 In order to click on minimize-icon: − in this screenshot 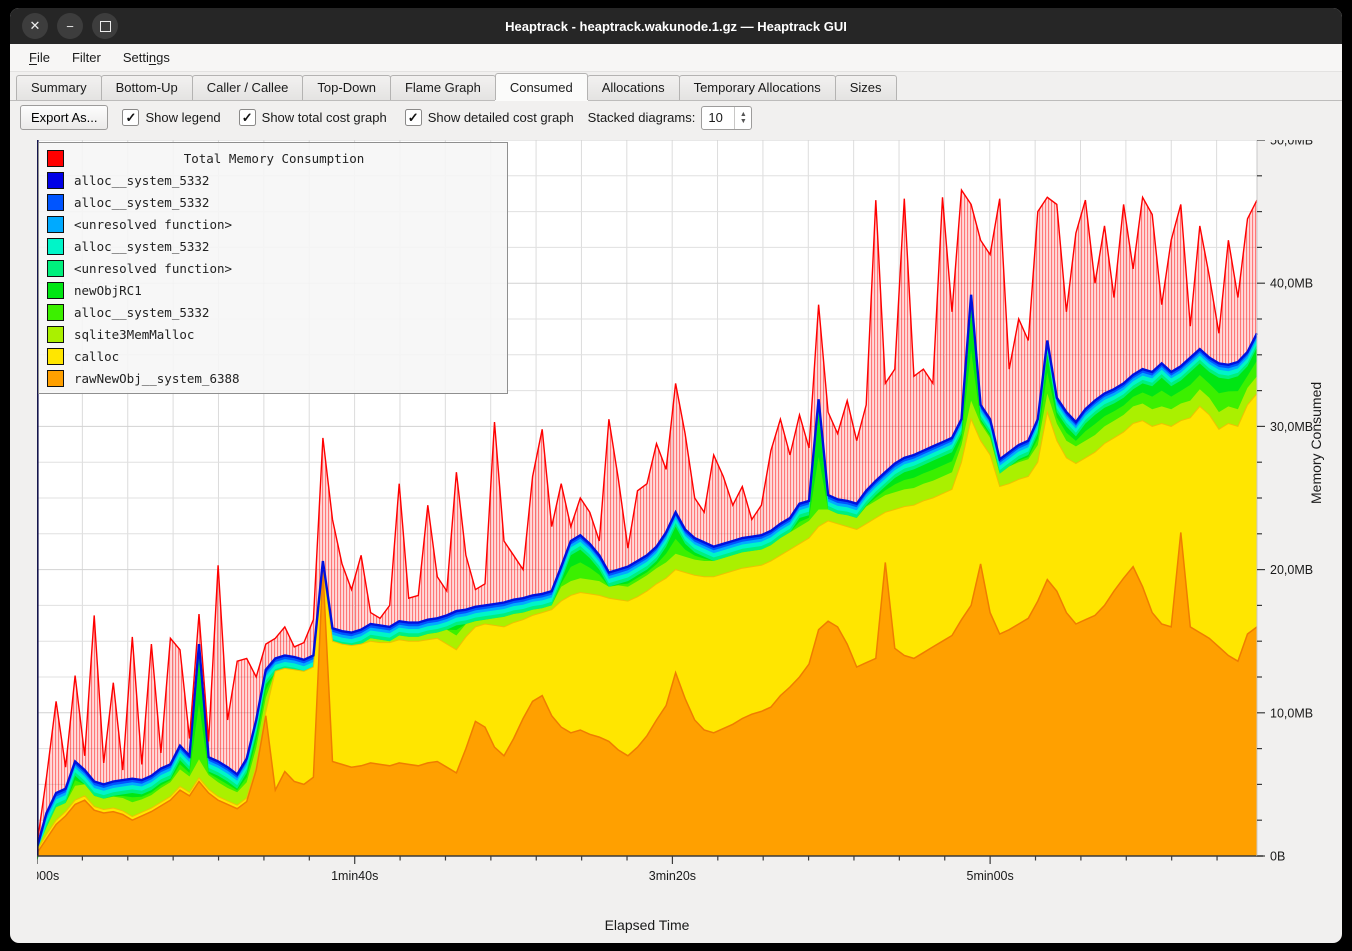, I will do `click(70, 26)`.